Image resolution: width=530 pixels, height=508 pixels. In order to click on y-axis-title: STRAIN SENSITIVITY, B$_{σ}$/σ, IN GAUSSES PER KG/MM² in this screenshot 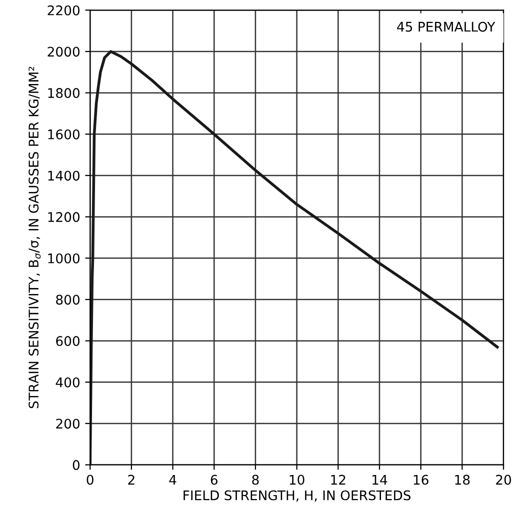, I will do `click(34, 237)`.